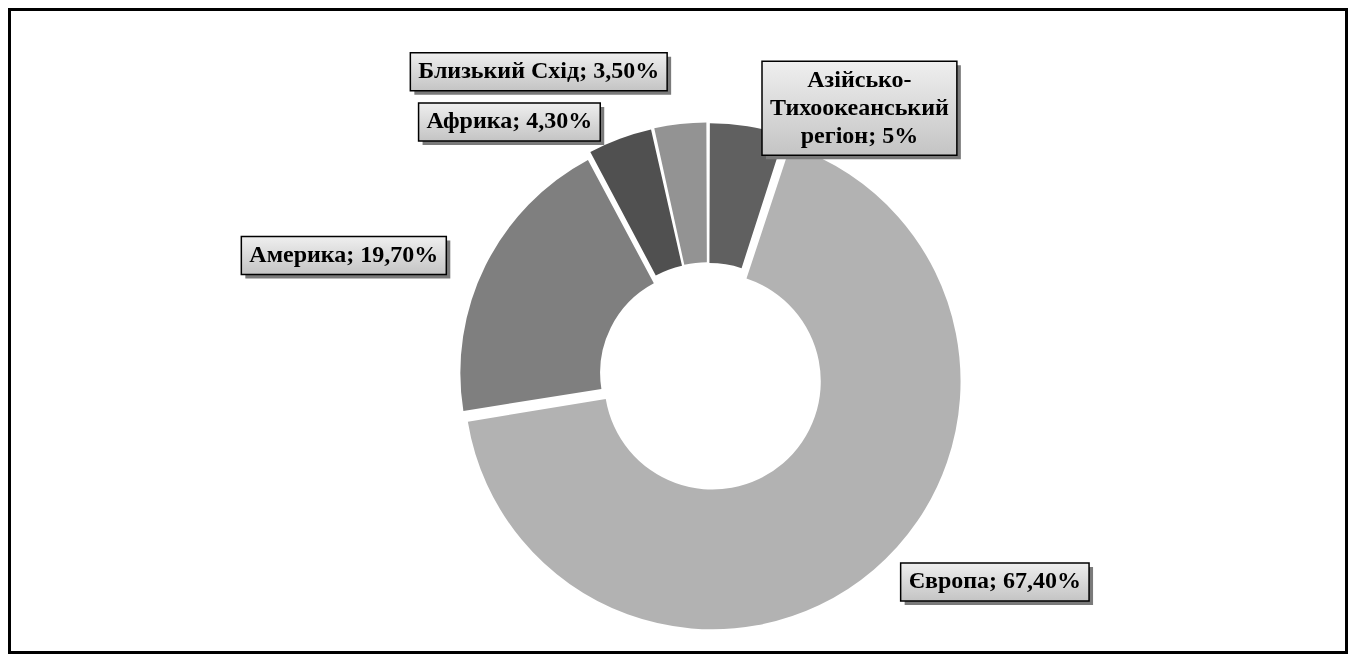  I want to click on slice-label: Америка; 19,70%, so click(344, 253).